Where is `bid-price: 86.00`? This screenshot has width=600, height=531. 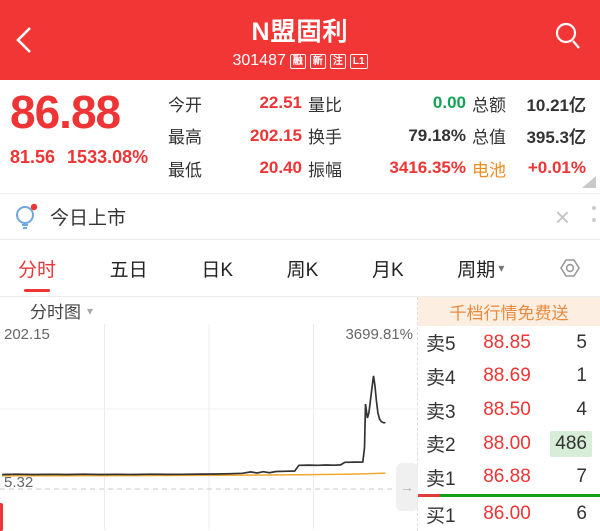 bid-price: 86.00 is located at coordinates (507, 514).